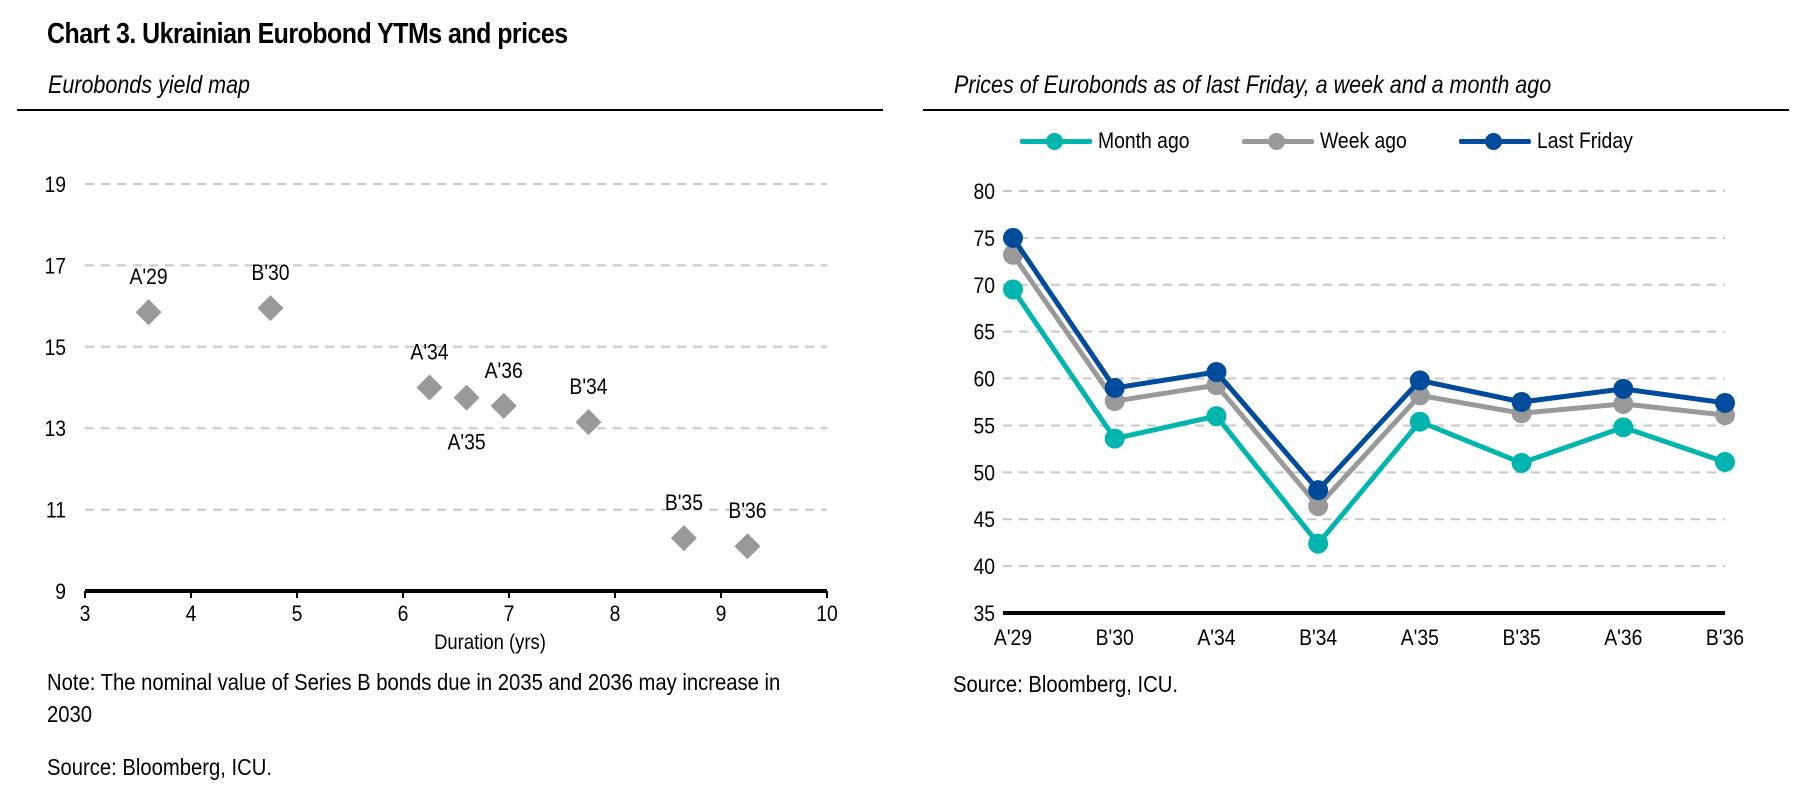 The image size is (1804, 801). What do you see at coordinates (747, 511) in the screenshot?
I see `data-point-label: B'36` at bounding box center [747, 511].